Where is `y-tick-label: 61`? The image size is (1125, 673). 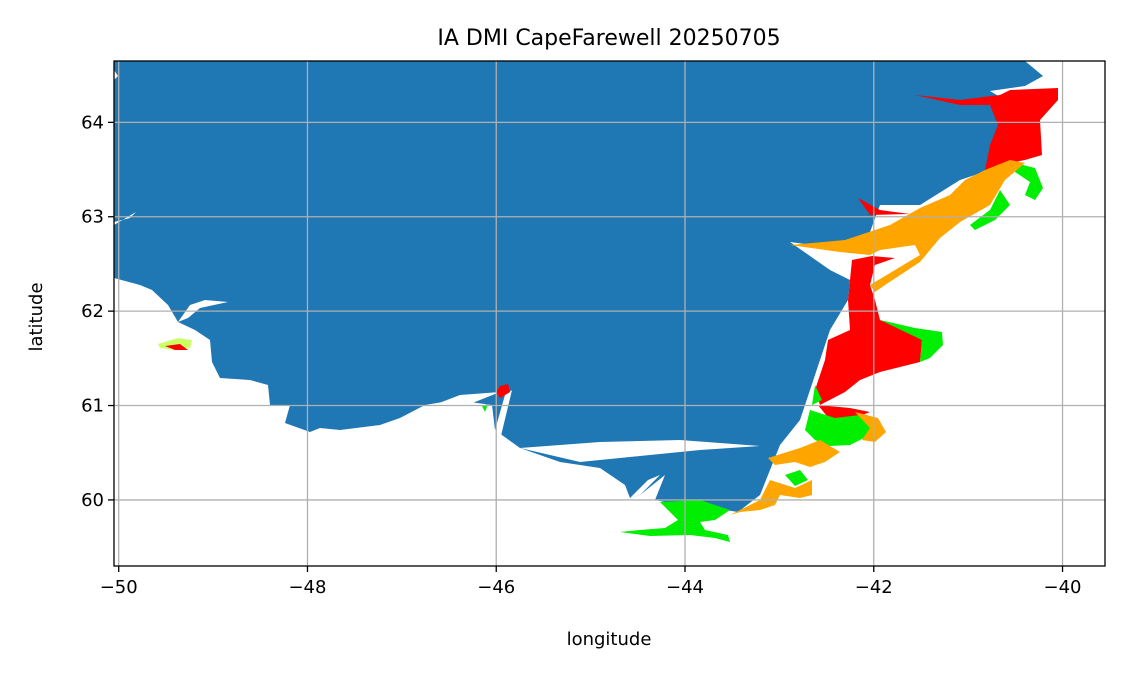 y-tick-label: 61 is located at coordinates (92, 406).